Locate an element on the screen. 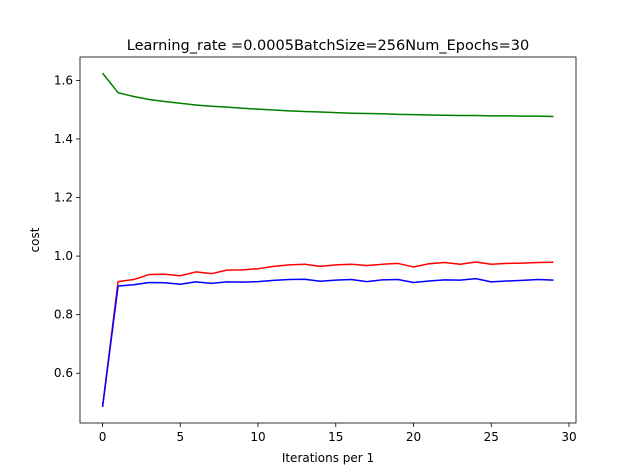  y-tick-label: 1.2 is located at coordinates (63, 198).